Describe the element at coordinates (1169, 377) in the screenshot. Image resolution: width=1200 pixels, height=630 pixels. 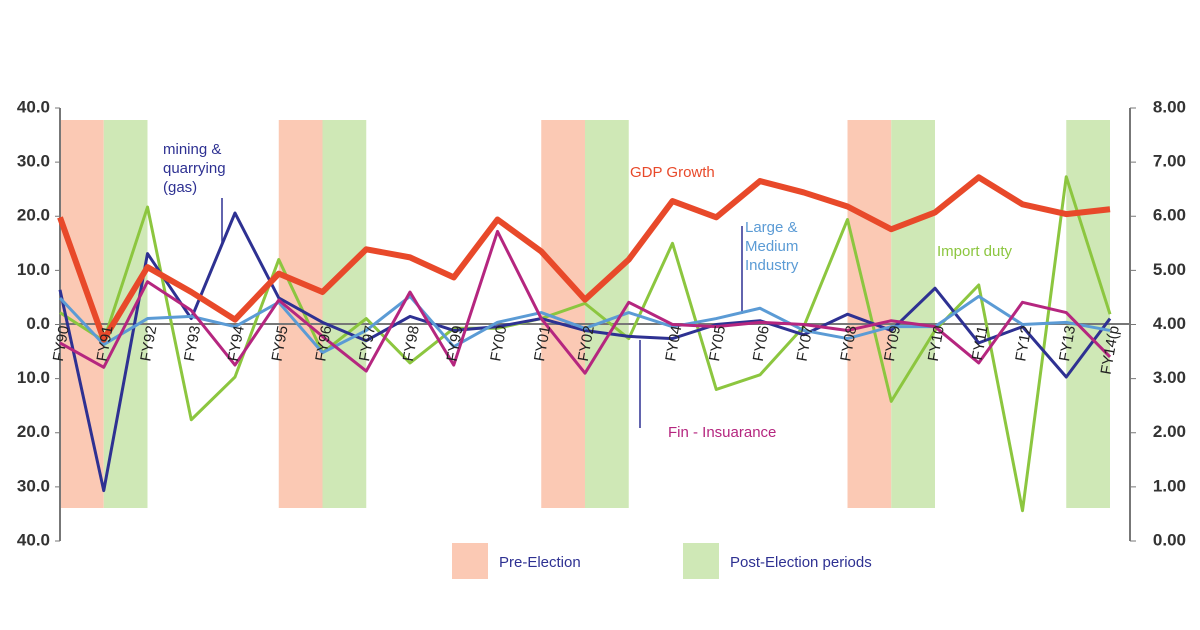
I see `y2-tick-label: 3.00` at that location.